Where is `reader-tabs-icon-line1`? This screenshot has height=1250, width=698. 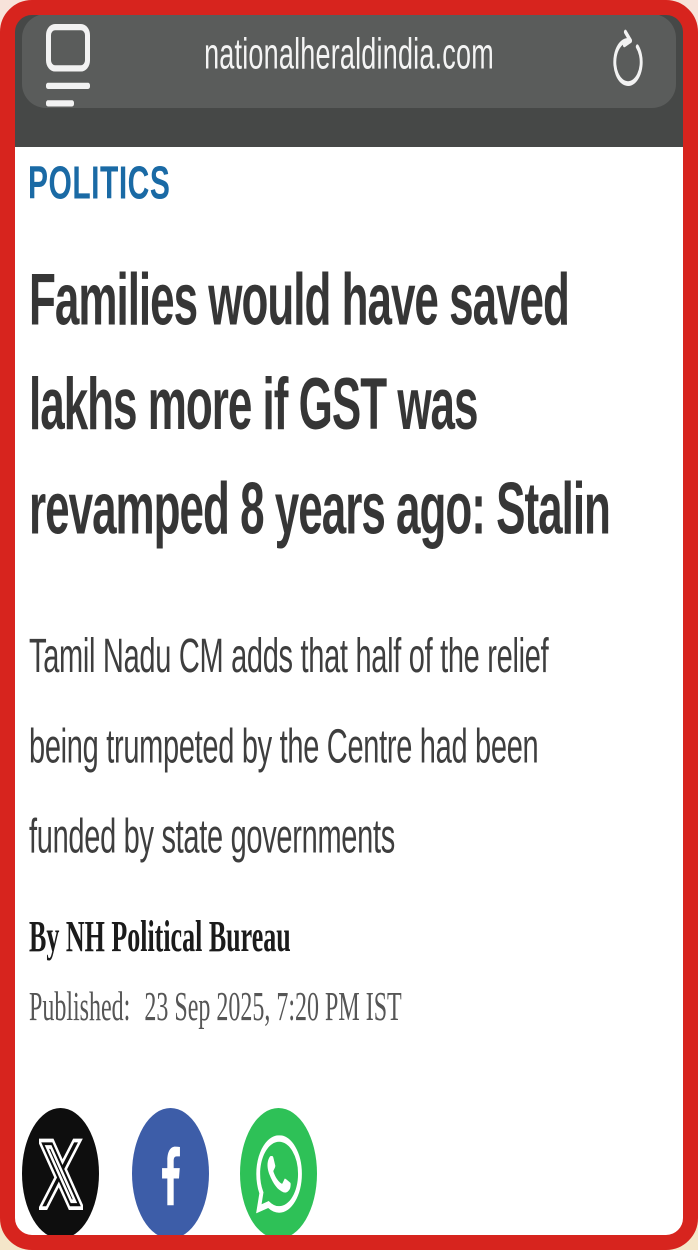
reader-tabs-icon-line1 is located at coordinates (68, 85).